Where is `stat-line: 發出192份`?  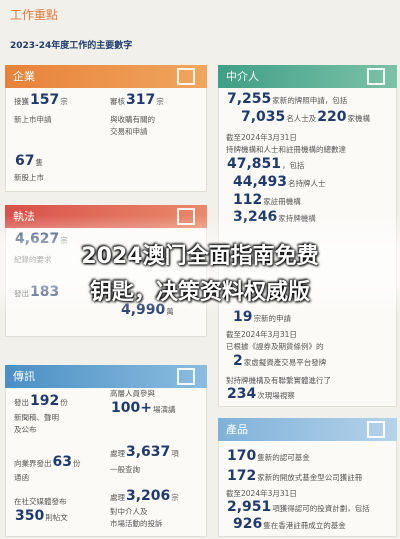
stat-line: 發出192份 is located at coordinates (41, 402).